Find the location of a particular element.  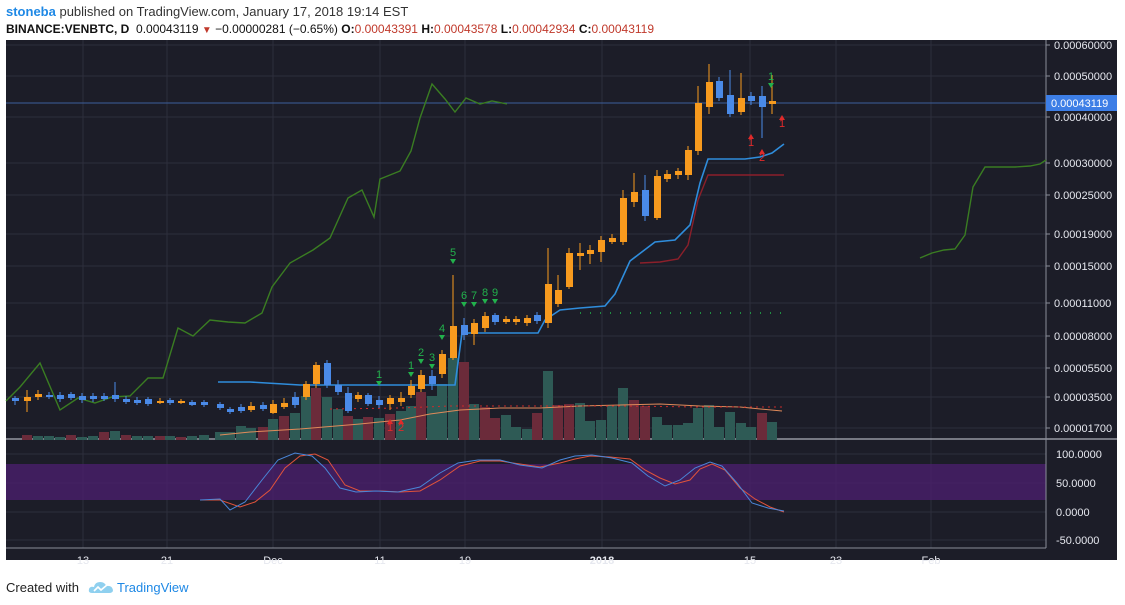

price-tick-label: 0.00019000 is located at coordinates (1083, 235).